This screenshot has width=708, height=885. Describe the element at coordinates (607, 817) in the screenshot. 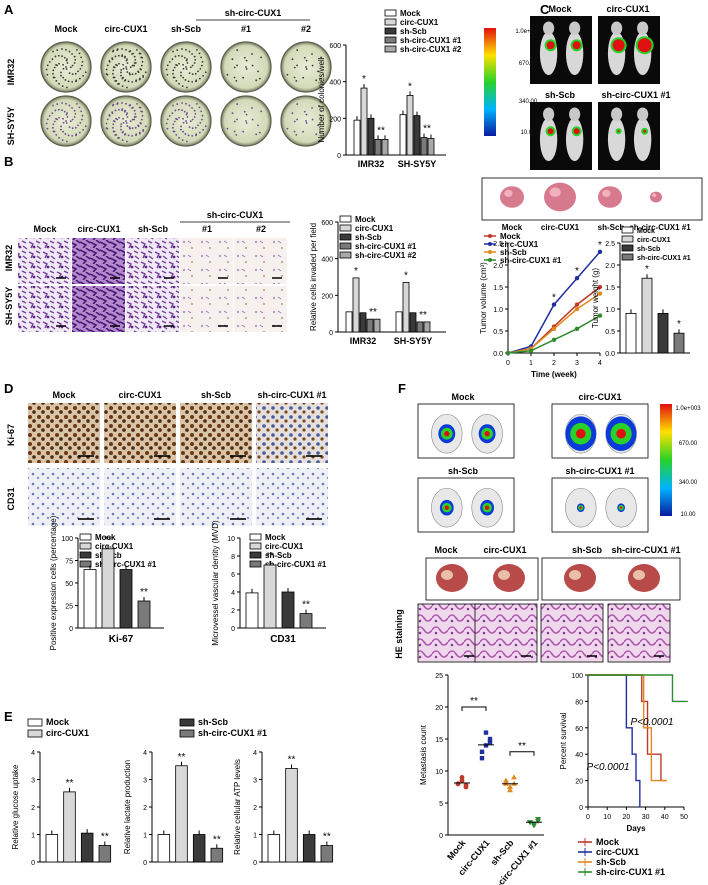

I see `x-tick-label: 10` at that location.